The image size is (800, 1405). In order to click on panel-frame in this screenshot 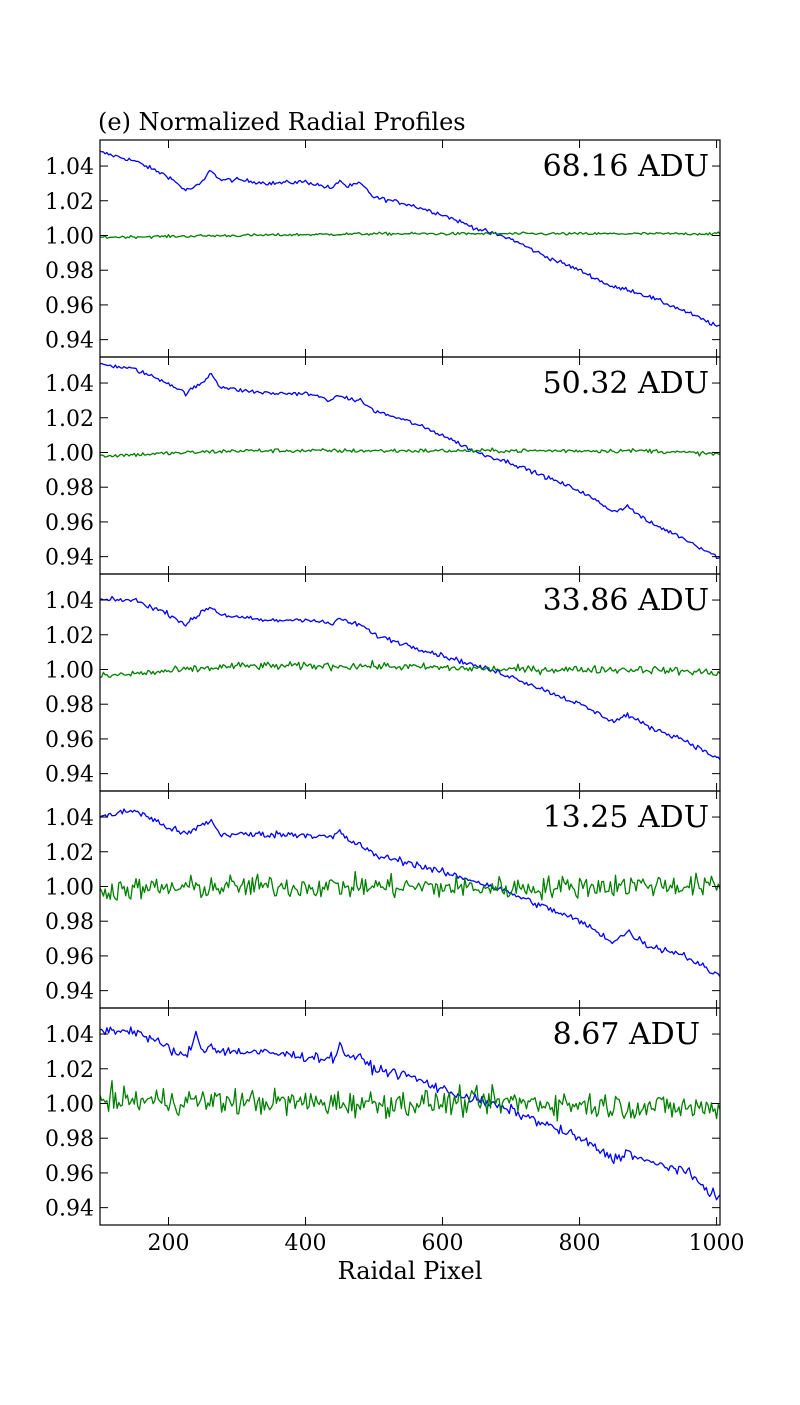, I will do `click(410, 1116)`.